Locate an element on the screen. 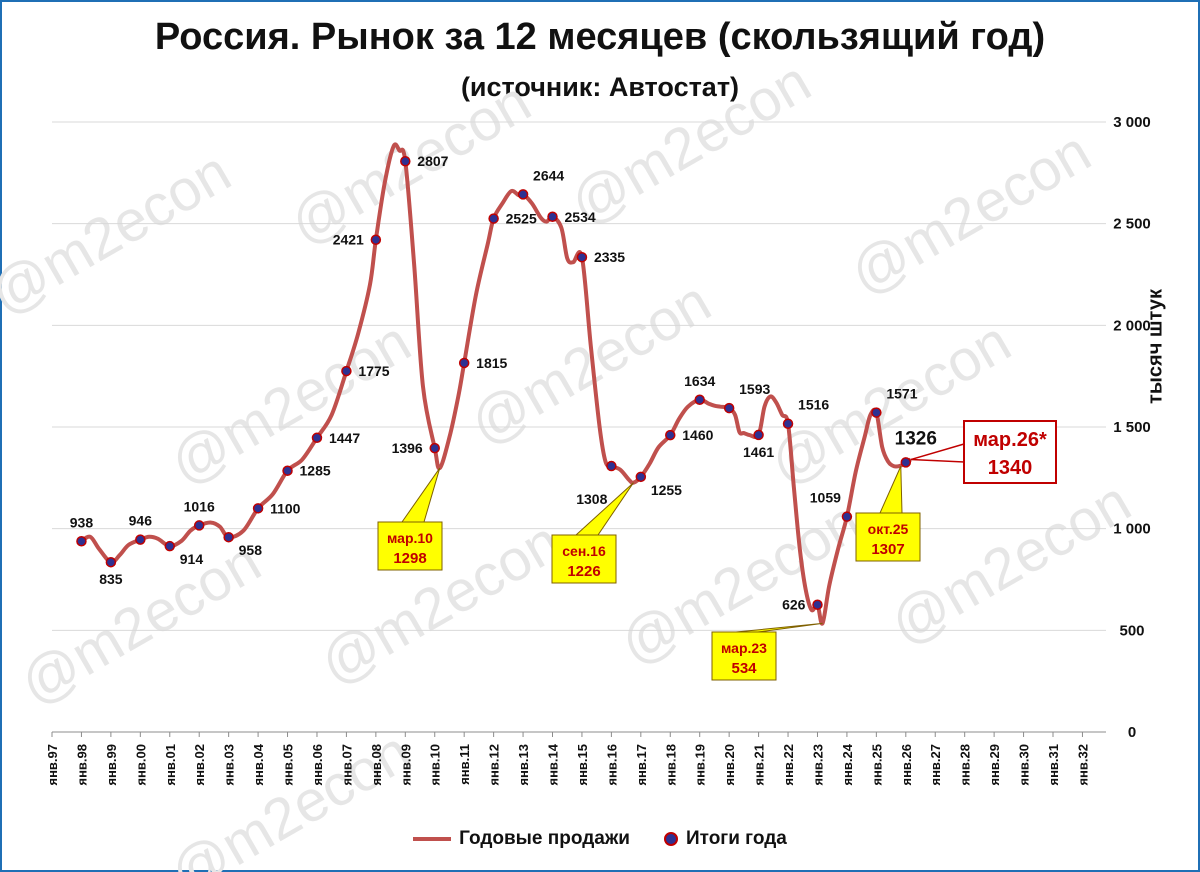 The width and height of the screenshot is (1200, 872). x-tick-label: янв.26 is located at coordinates (906, 765).